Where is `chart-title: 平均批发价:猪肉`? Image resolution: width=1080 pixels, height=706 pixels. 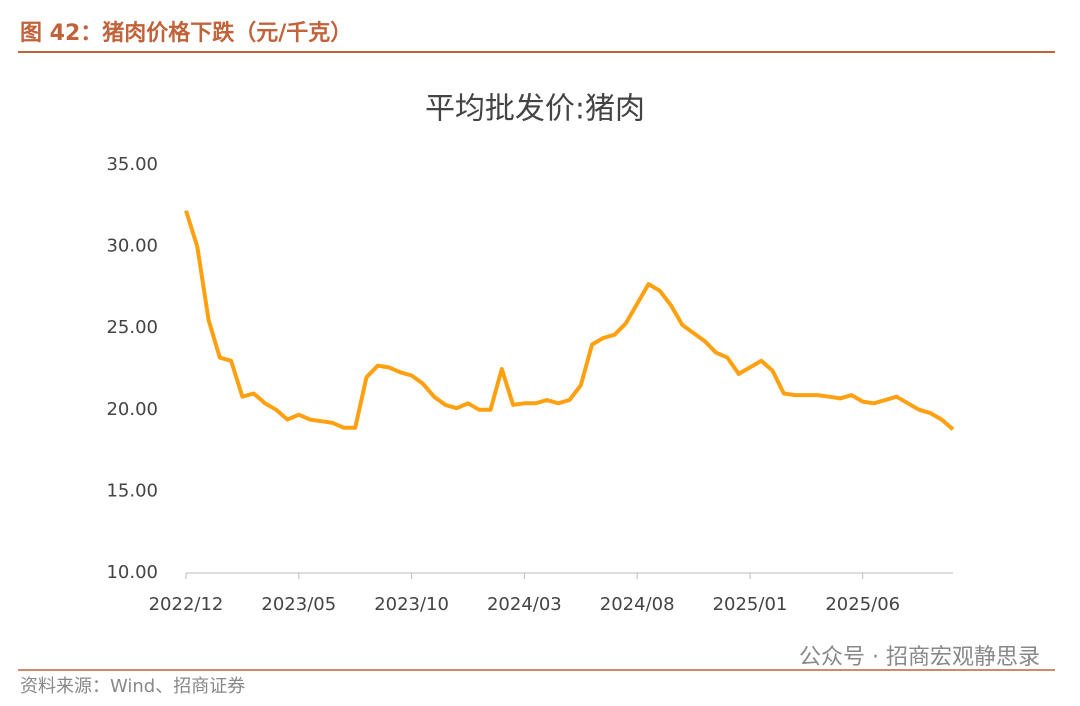 chart-title: 平均批发价:猪肉 is located at coordinates (535, 109).